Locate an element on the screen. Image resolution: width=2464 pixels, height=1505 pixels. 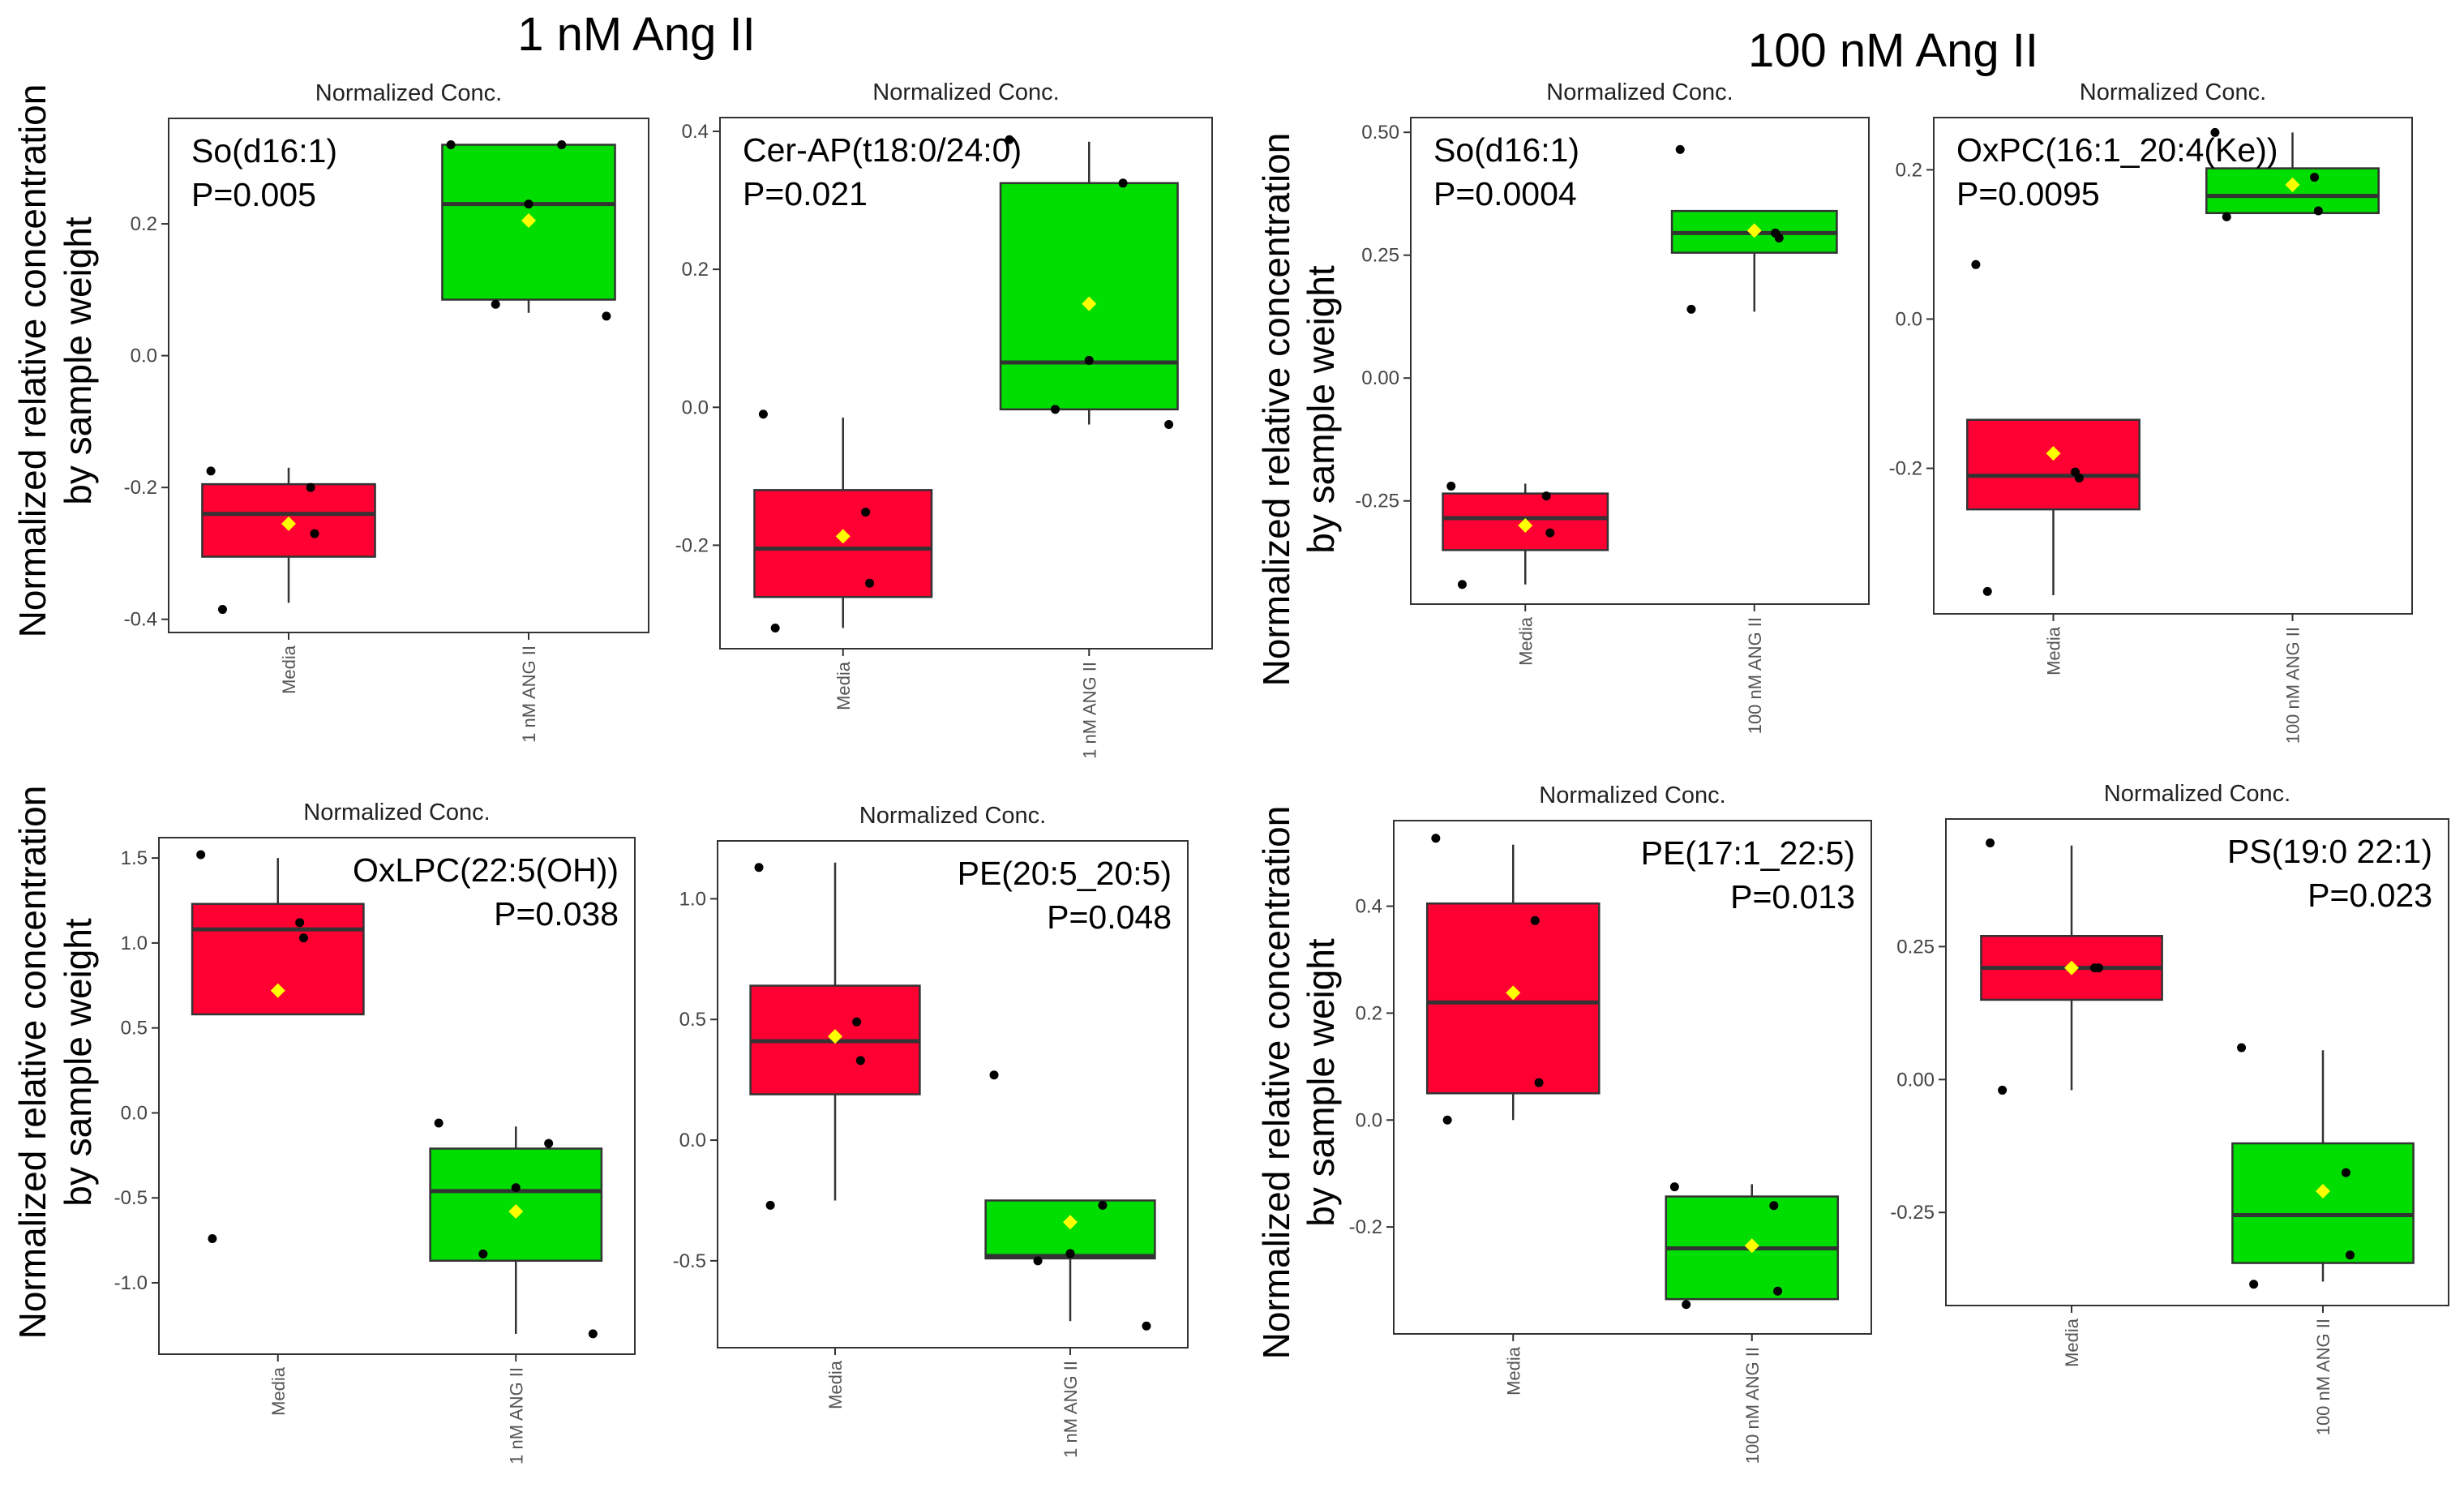
p-value-label: P=0.021 is located at coordinates (805, 193).